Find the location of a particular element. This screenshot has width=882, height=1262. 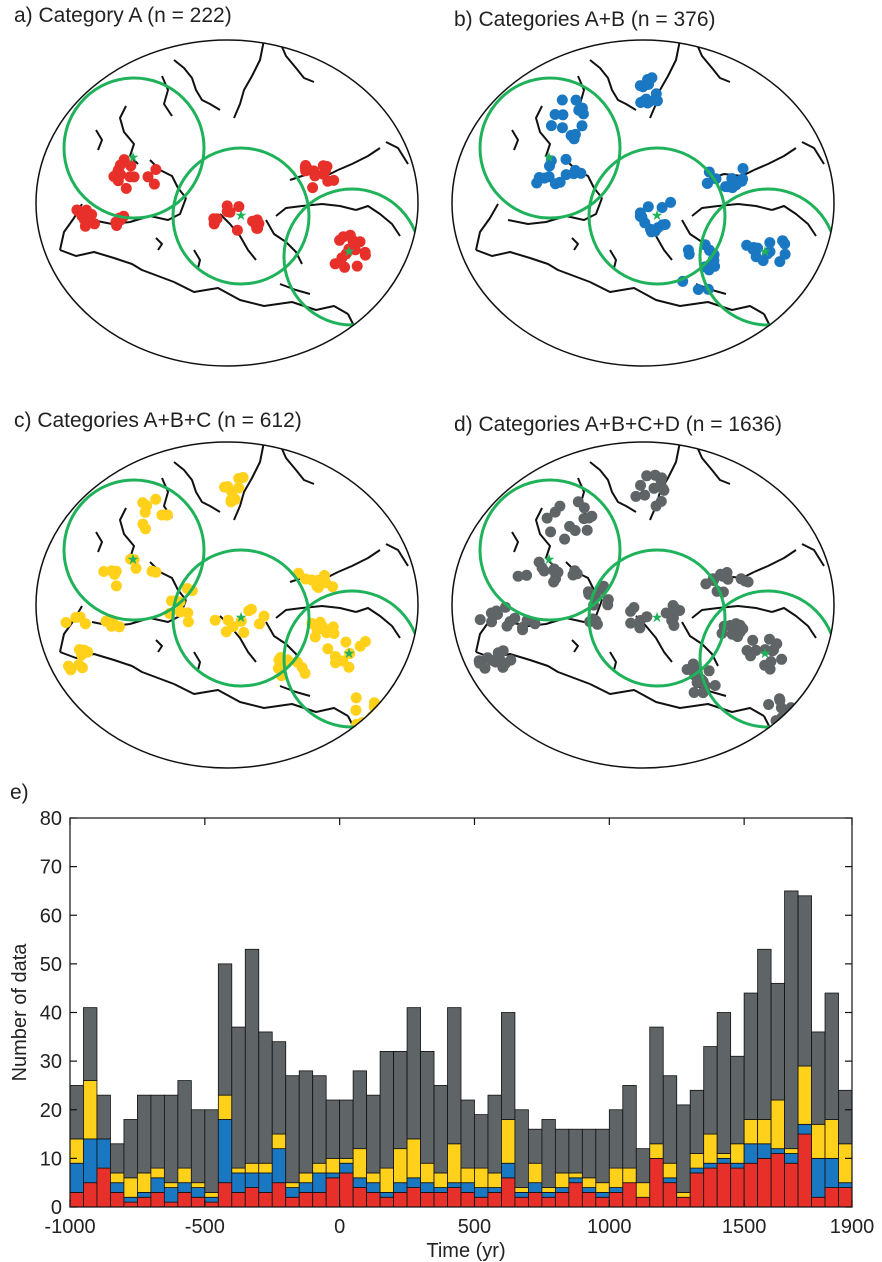

y-tick-label: 70 is located at coordinates (51, 868).